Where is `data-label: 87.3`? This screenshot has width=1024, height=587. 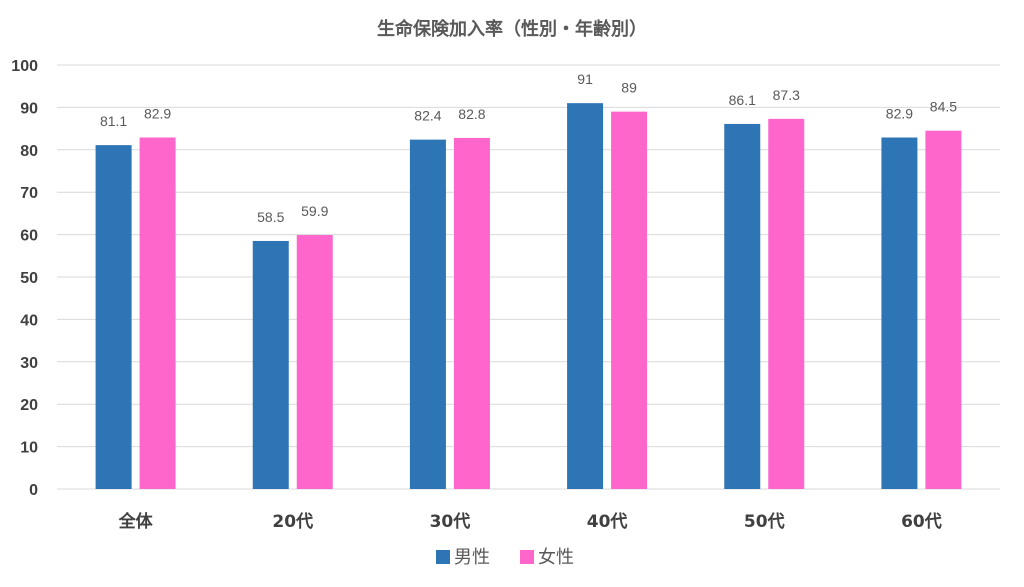
data-label: 87.3 is located at coordinates (786, 95).